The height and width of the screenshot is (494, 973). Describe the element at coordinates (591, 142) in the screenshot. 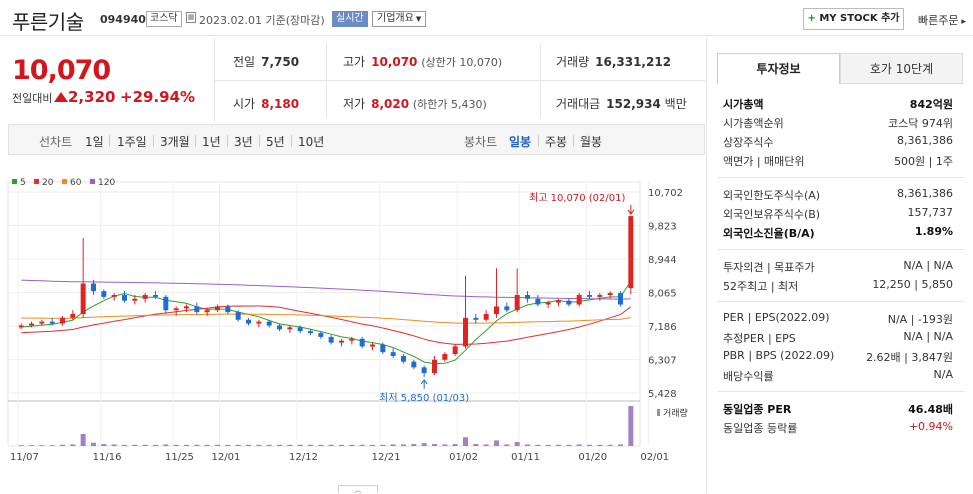

I see `tab-monthly: 월봉` at that location.